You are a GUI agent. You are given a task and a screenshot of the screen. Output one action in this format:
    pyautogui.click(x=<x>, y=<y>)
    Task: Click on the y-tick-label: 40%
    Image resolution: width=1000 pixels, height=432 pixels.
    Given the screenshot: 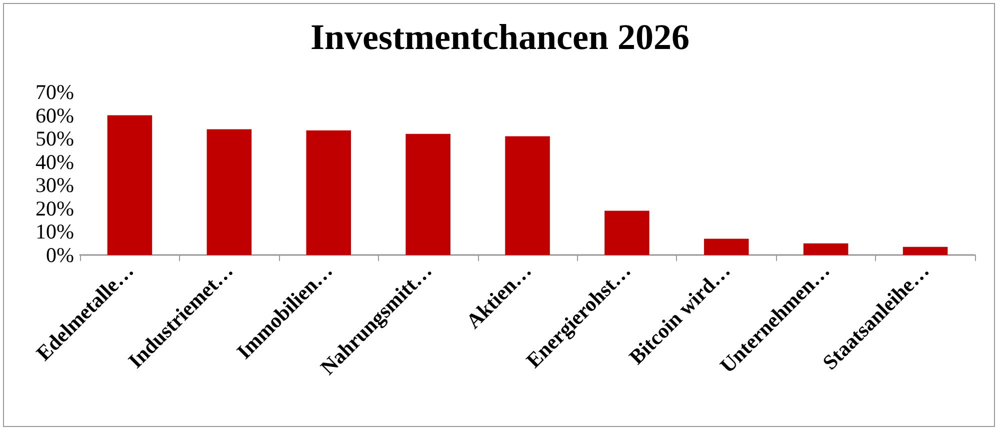 What is the action you would take?
    pyautogui.click(x=55, y=162)
    